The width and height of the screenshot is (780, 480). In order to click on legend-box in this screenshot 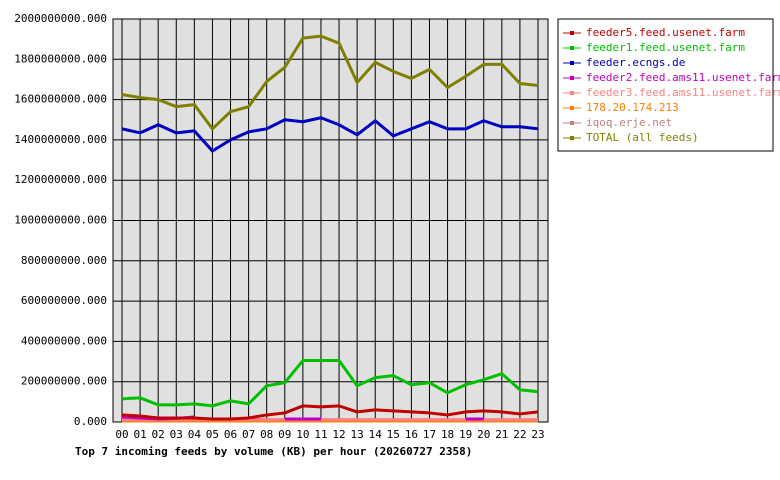, I will do `click(665, 85)`.